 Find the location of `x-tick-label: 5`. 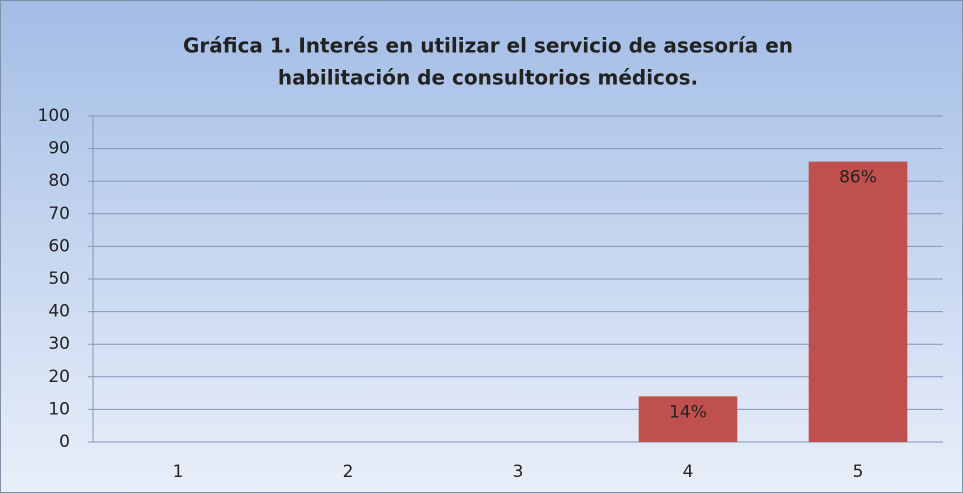

x-tick-label: 5 is located at coordinates (858, 472).